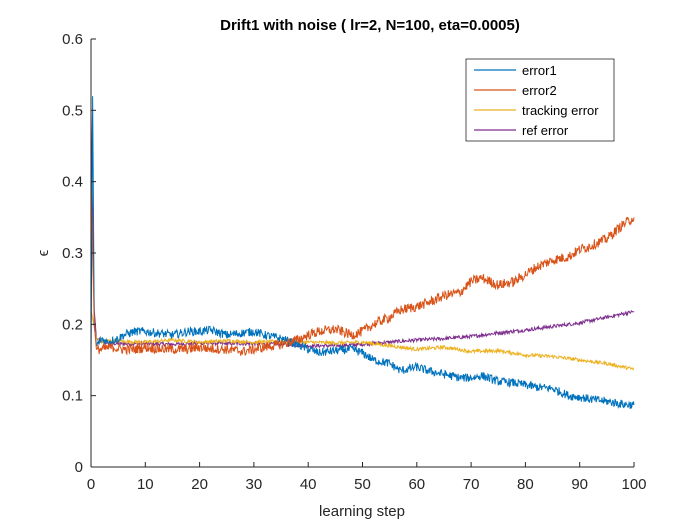 The width and height of the screenshot is (700, 525). I want to click on x-tick-label: 0, so click(91, 484).